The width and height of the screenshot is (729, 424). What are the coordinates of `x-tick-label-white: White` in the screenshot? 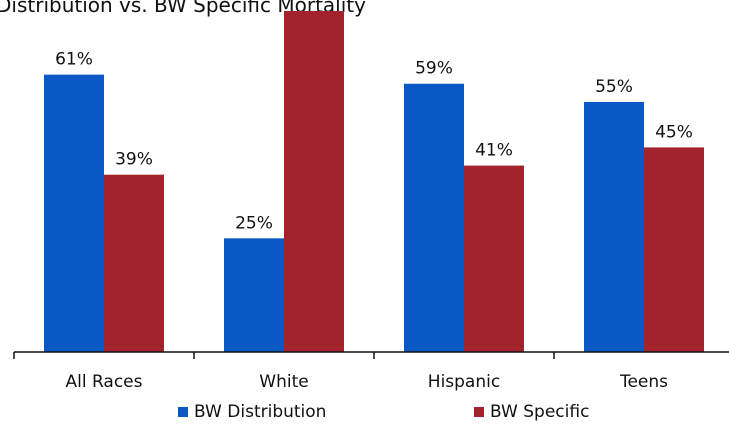 It's located at (283, 382).